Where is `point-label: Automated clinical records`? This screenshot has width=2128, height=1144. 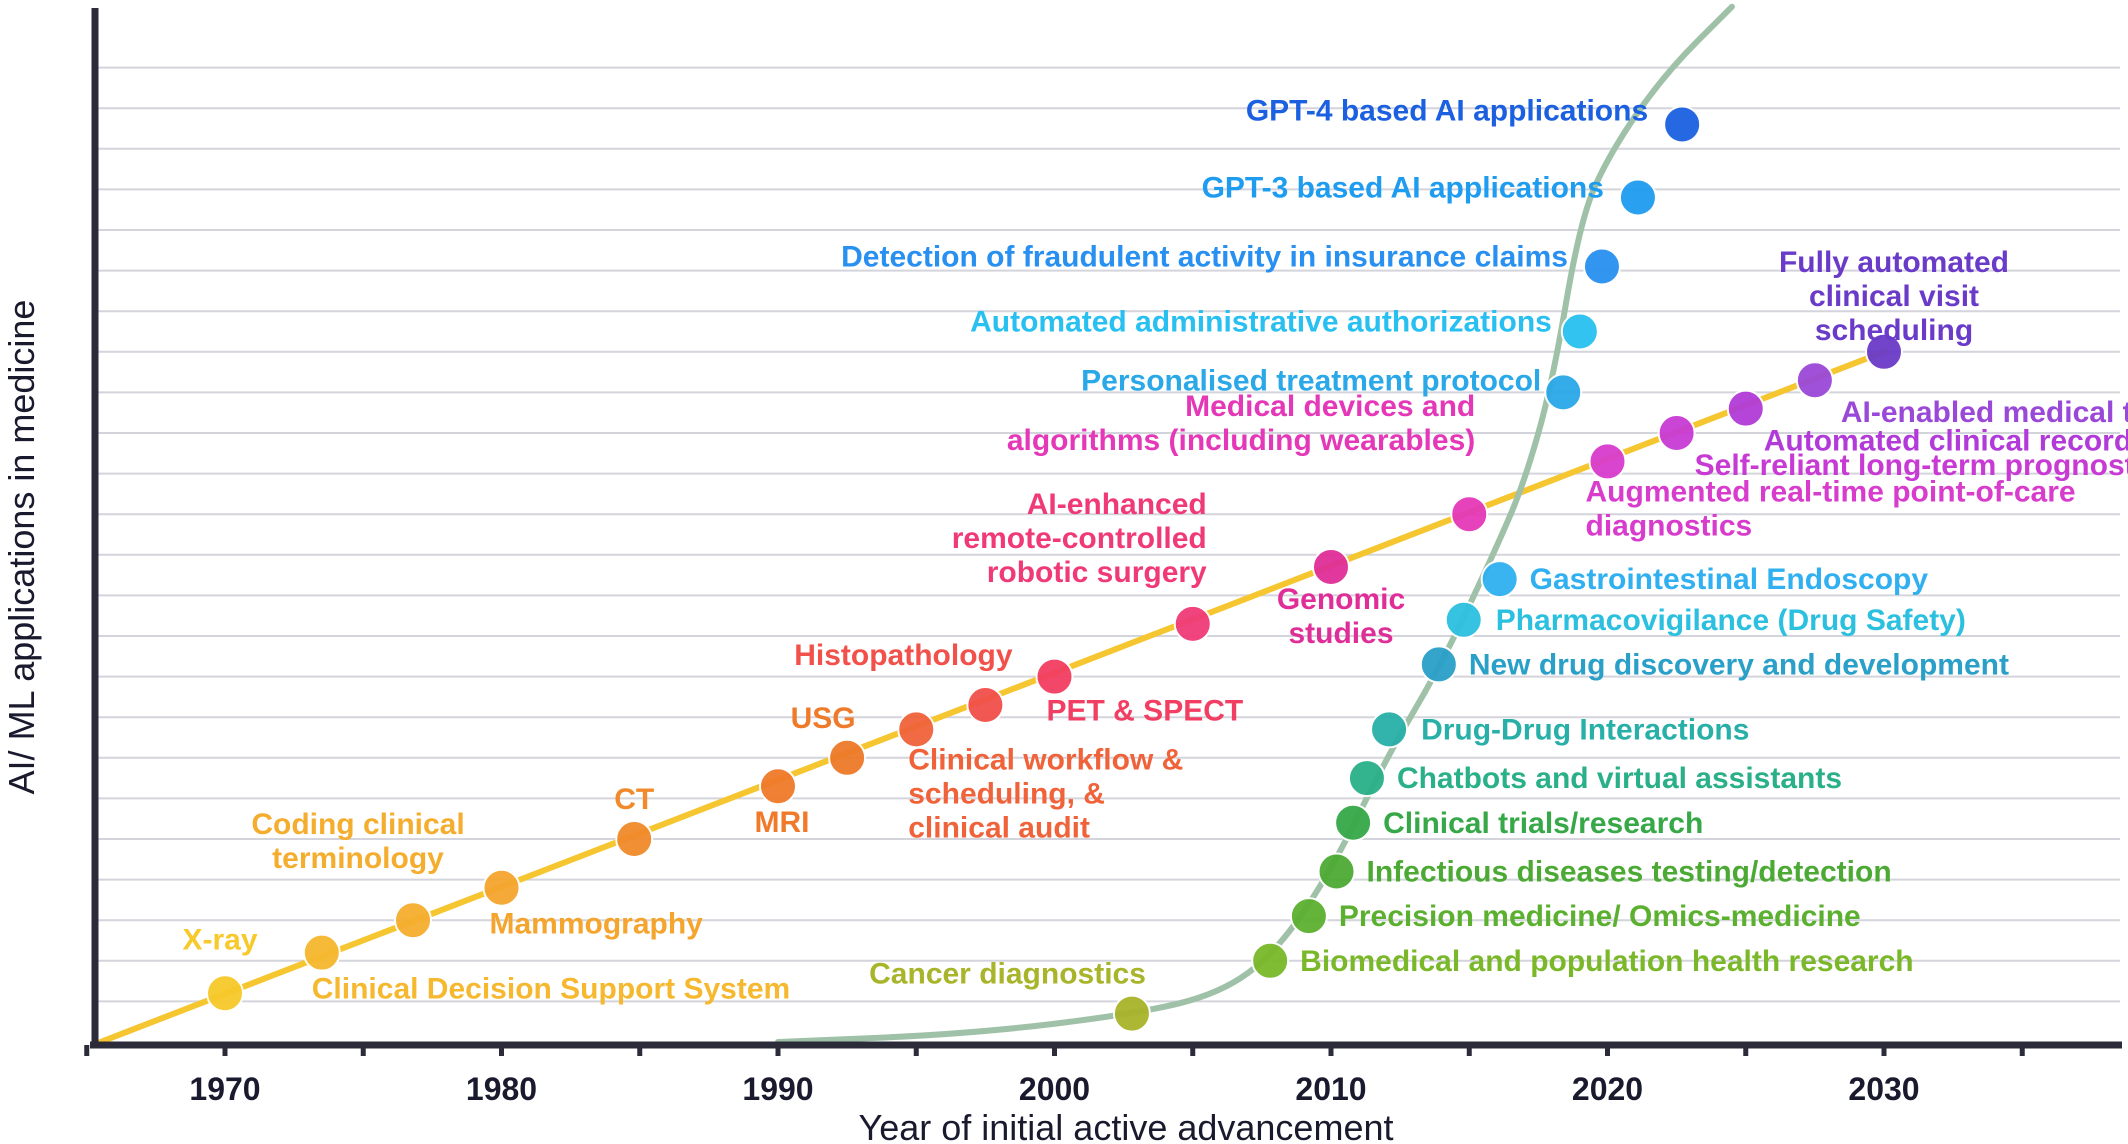 point-label: Automated clinical records is located at coordinates (1946, 441).